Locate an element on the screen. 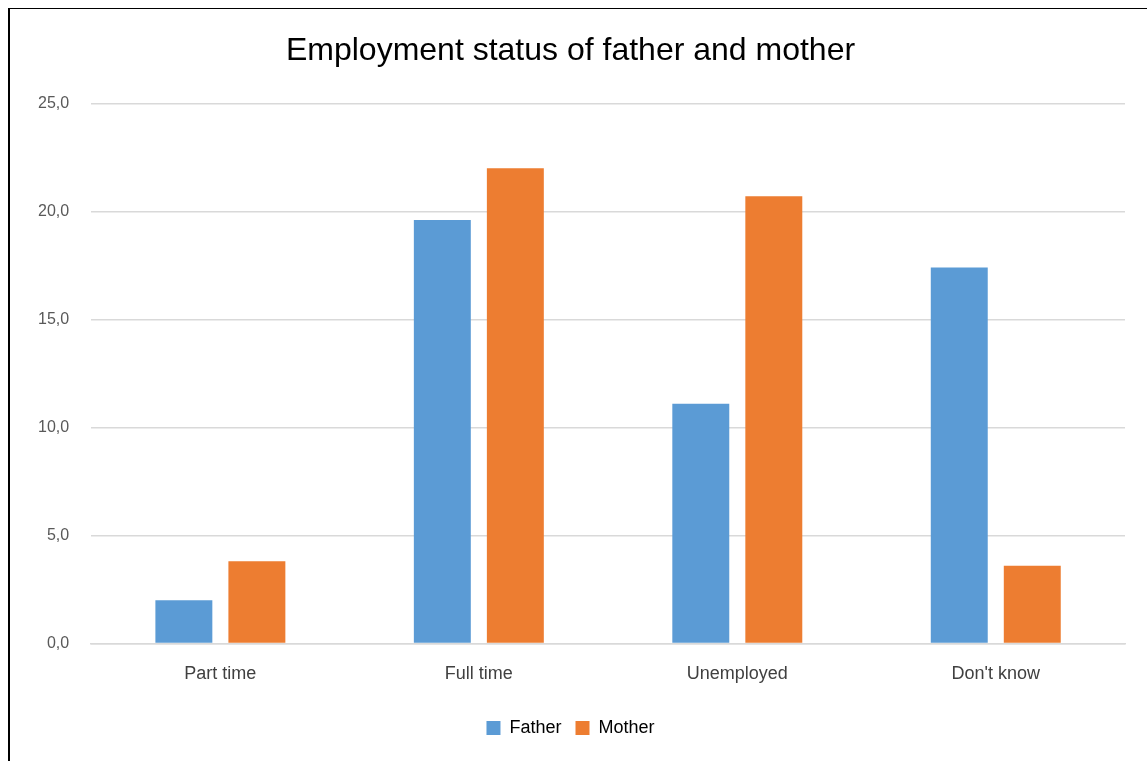  x-tick-label: Unemployed is located at coordinates (737, 673).